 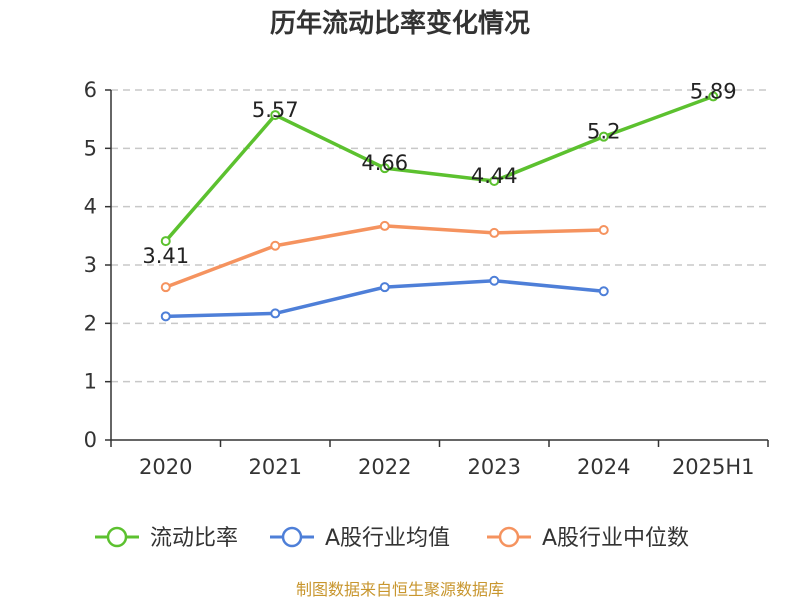 I want to click on y-tick-label: 5, so click(x=90, y=148).